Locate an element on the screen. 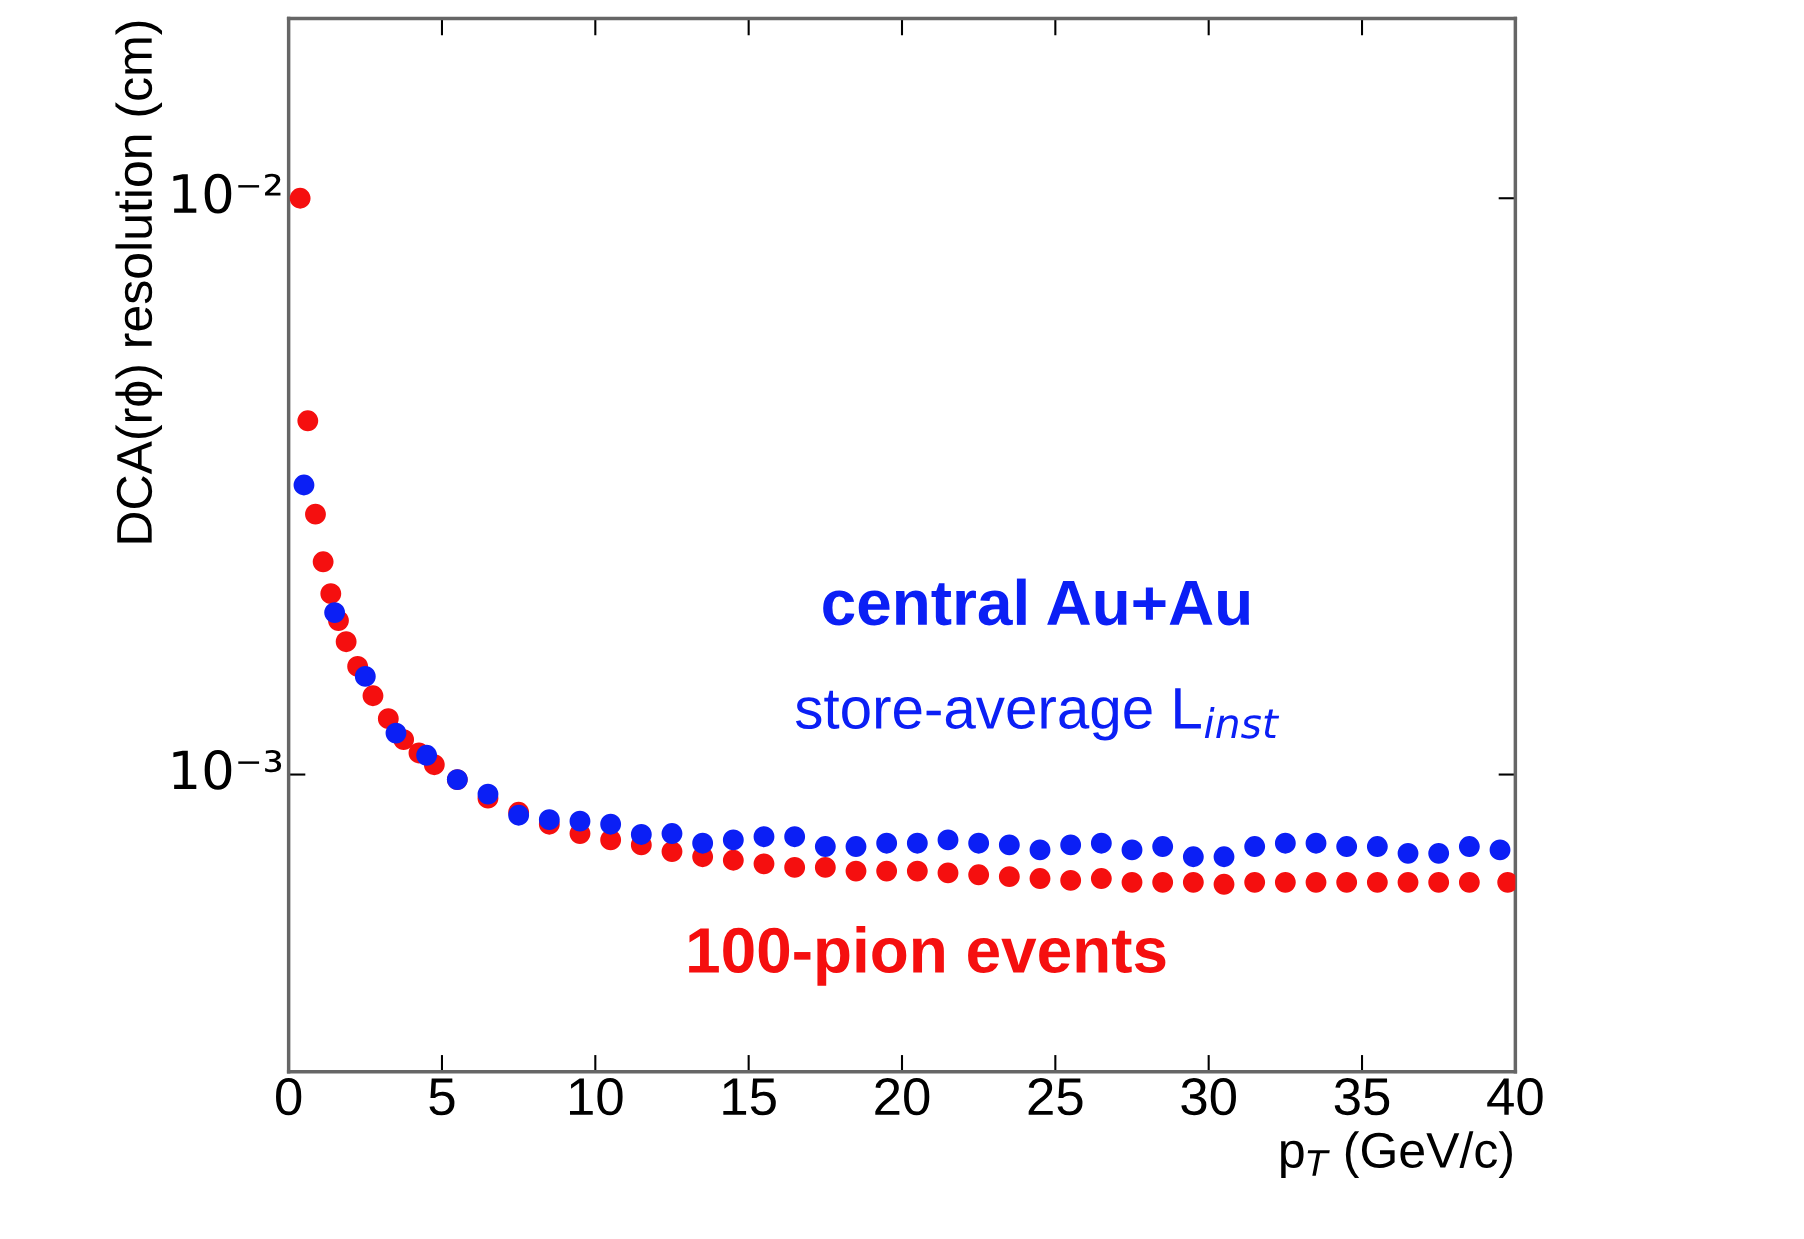  x-tick-label: 5 is located at coordinates (442, 1097).